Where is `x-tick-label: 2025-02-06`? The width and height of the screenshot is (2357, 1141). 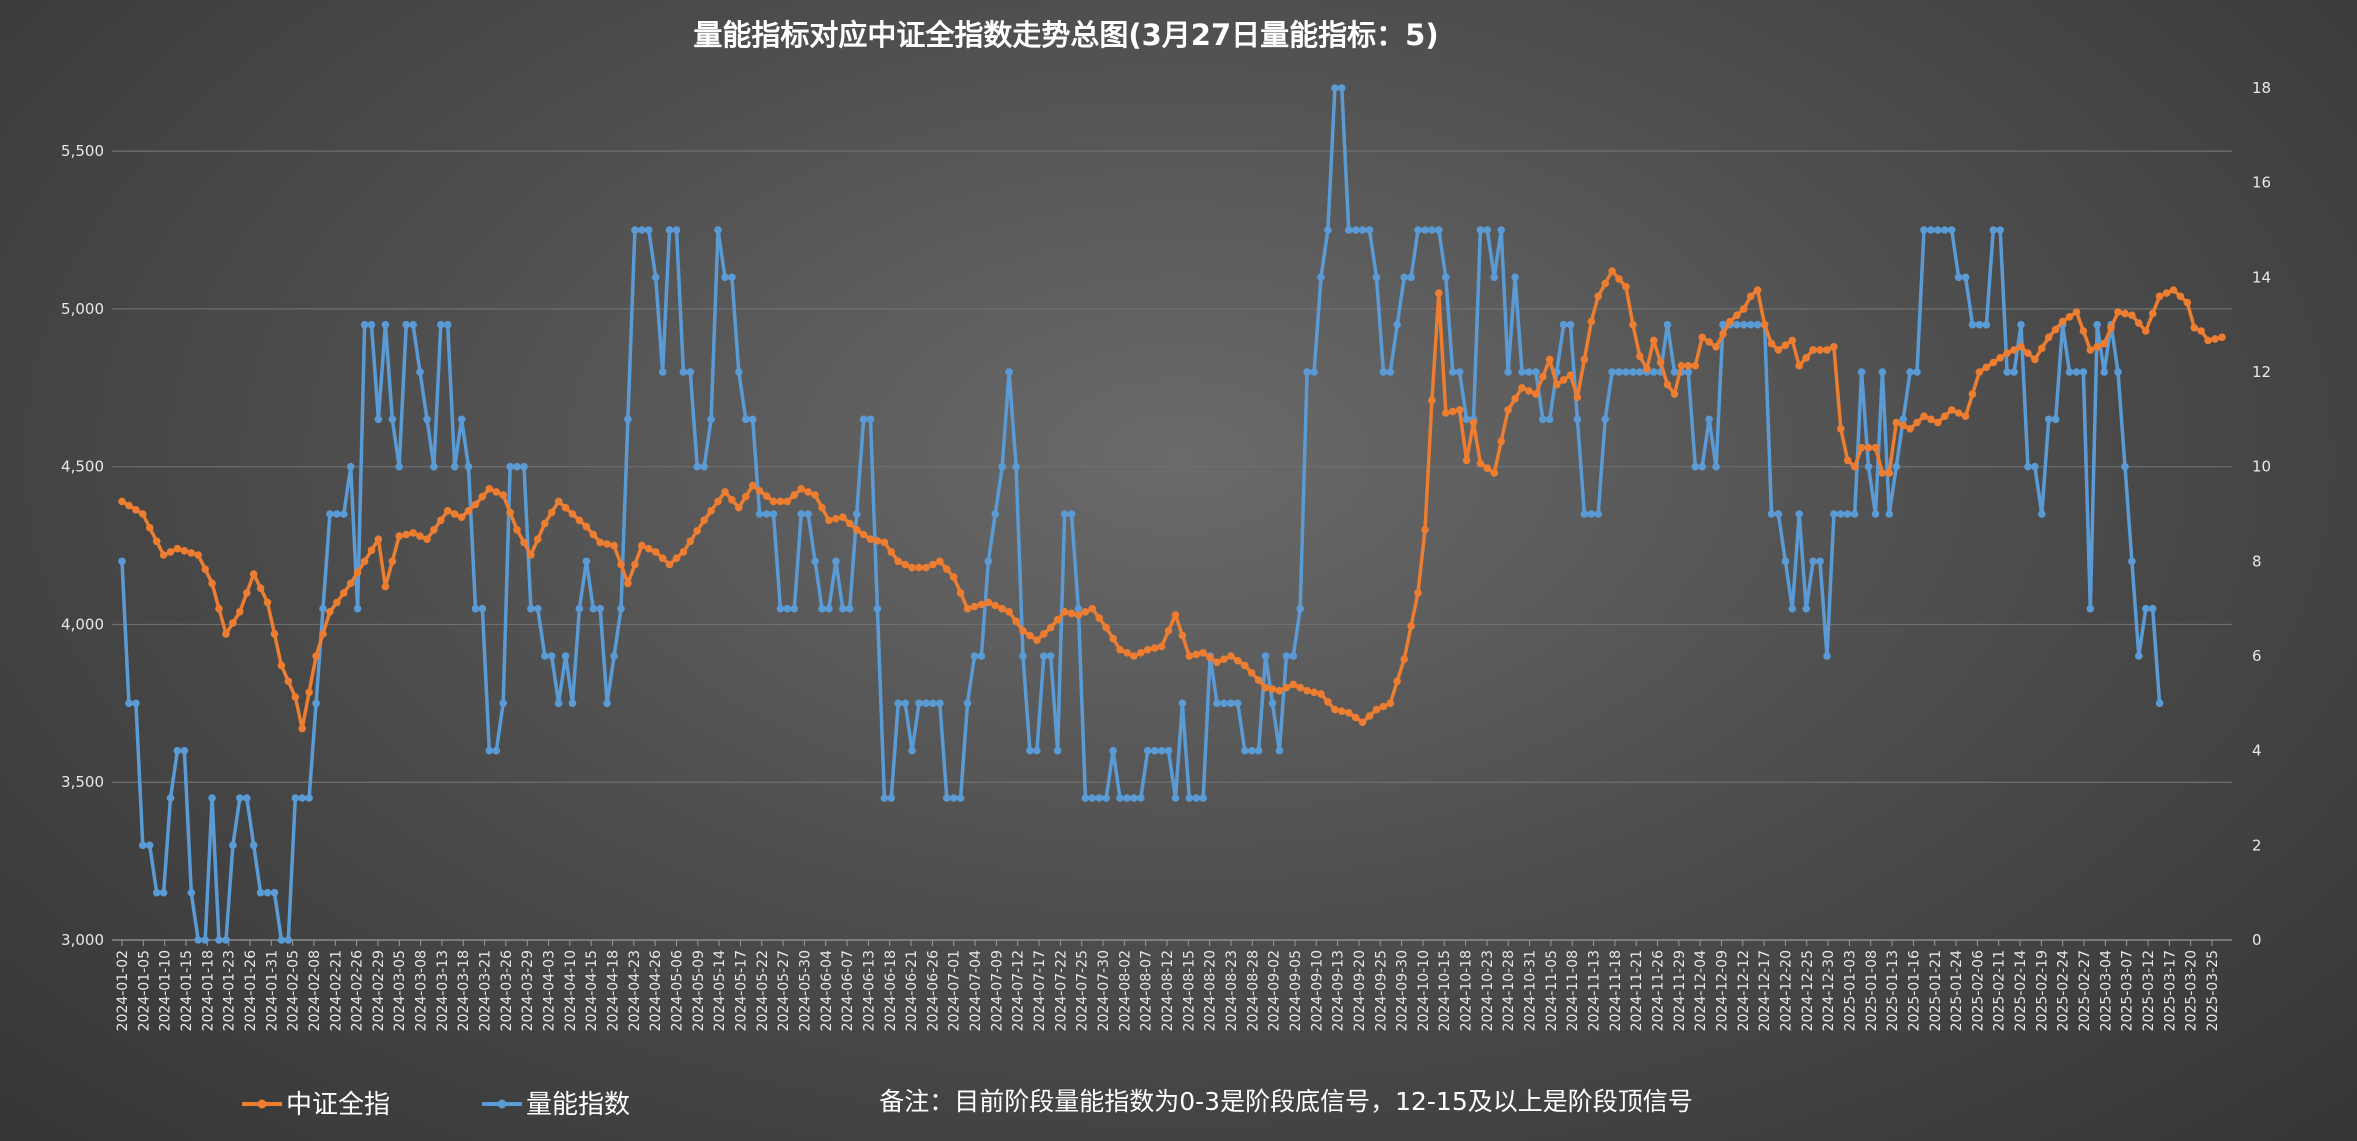
x-tick-label: 2025-02-06 is located at coordinates (1978, 990).